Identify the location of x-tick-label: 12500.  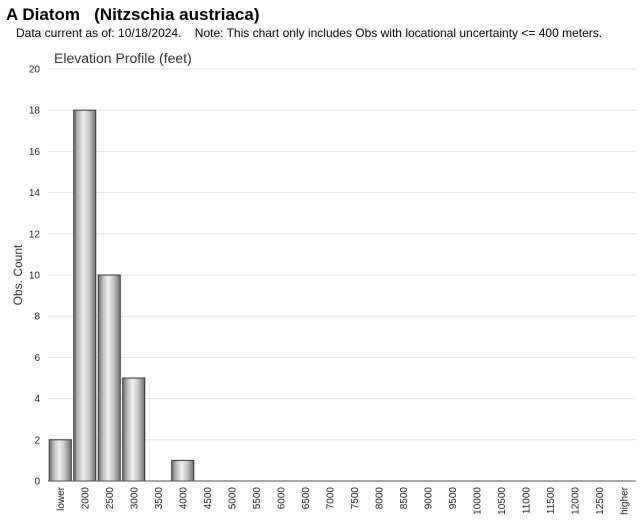
(600, 501).